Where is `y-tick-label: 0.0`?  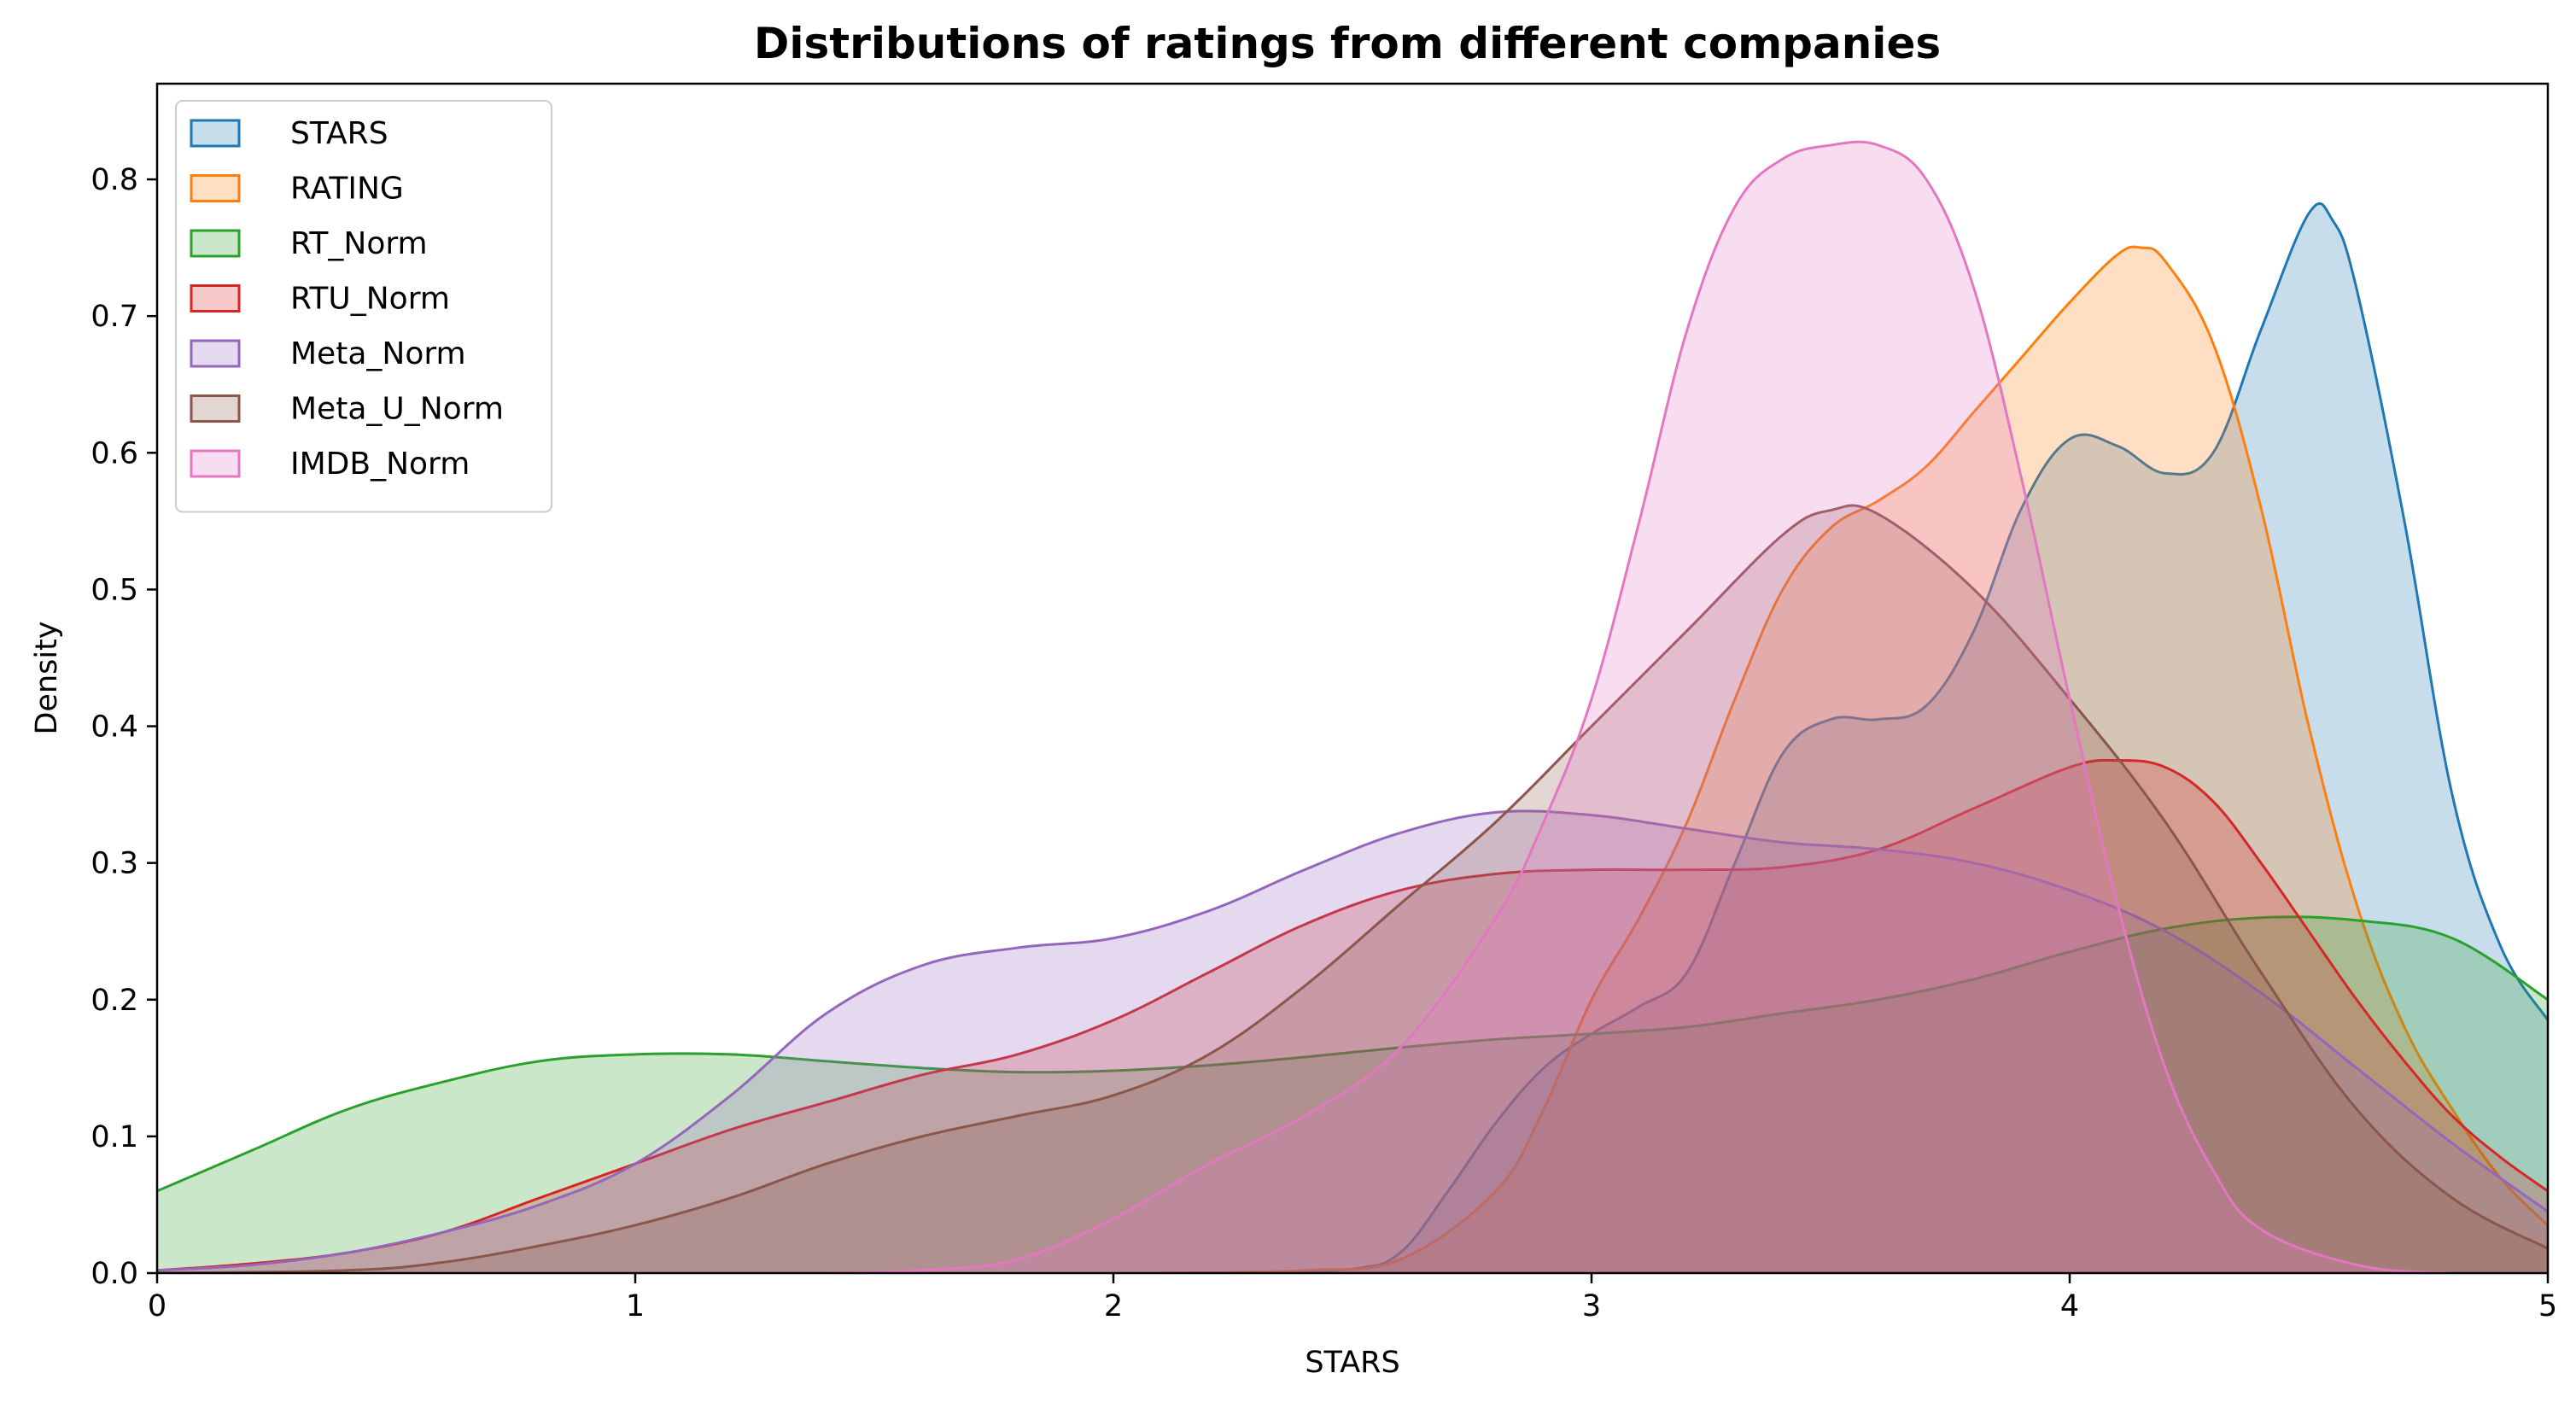 y-tick-label: 0.0 is located at coordinates (115, 1274).